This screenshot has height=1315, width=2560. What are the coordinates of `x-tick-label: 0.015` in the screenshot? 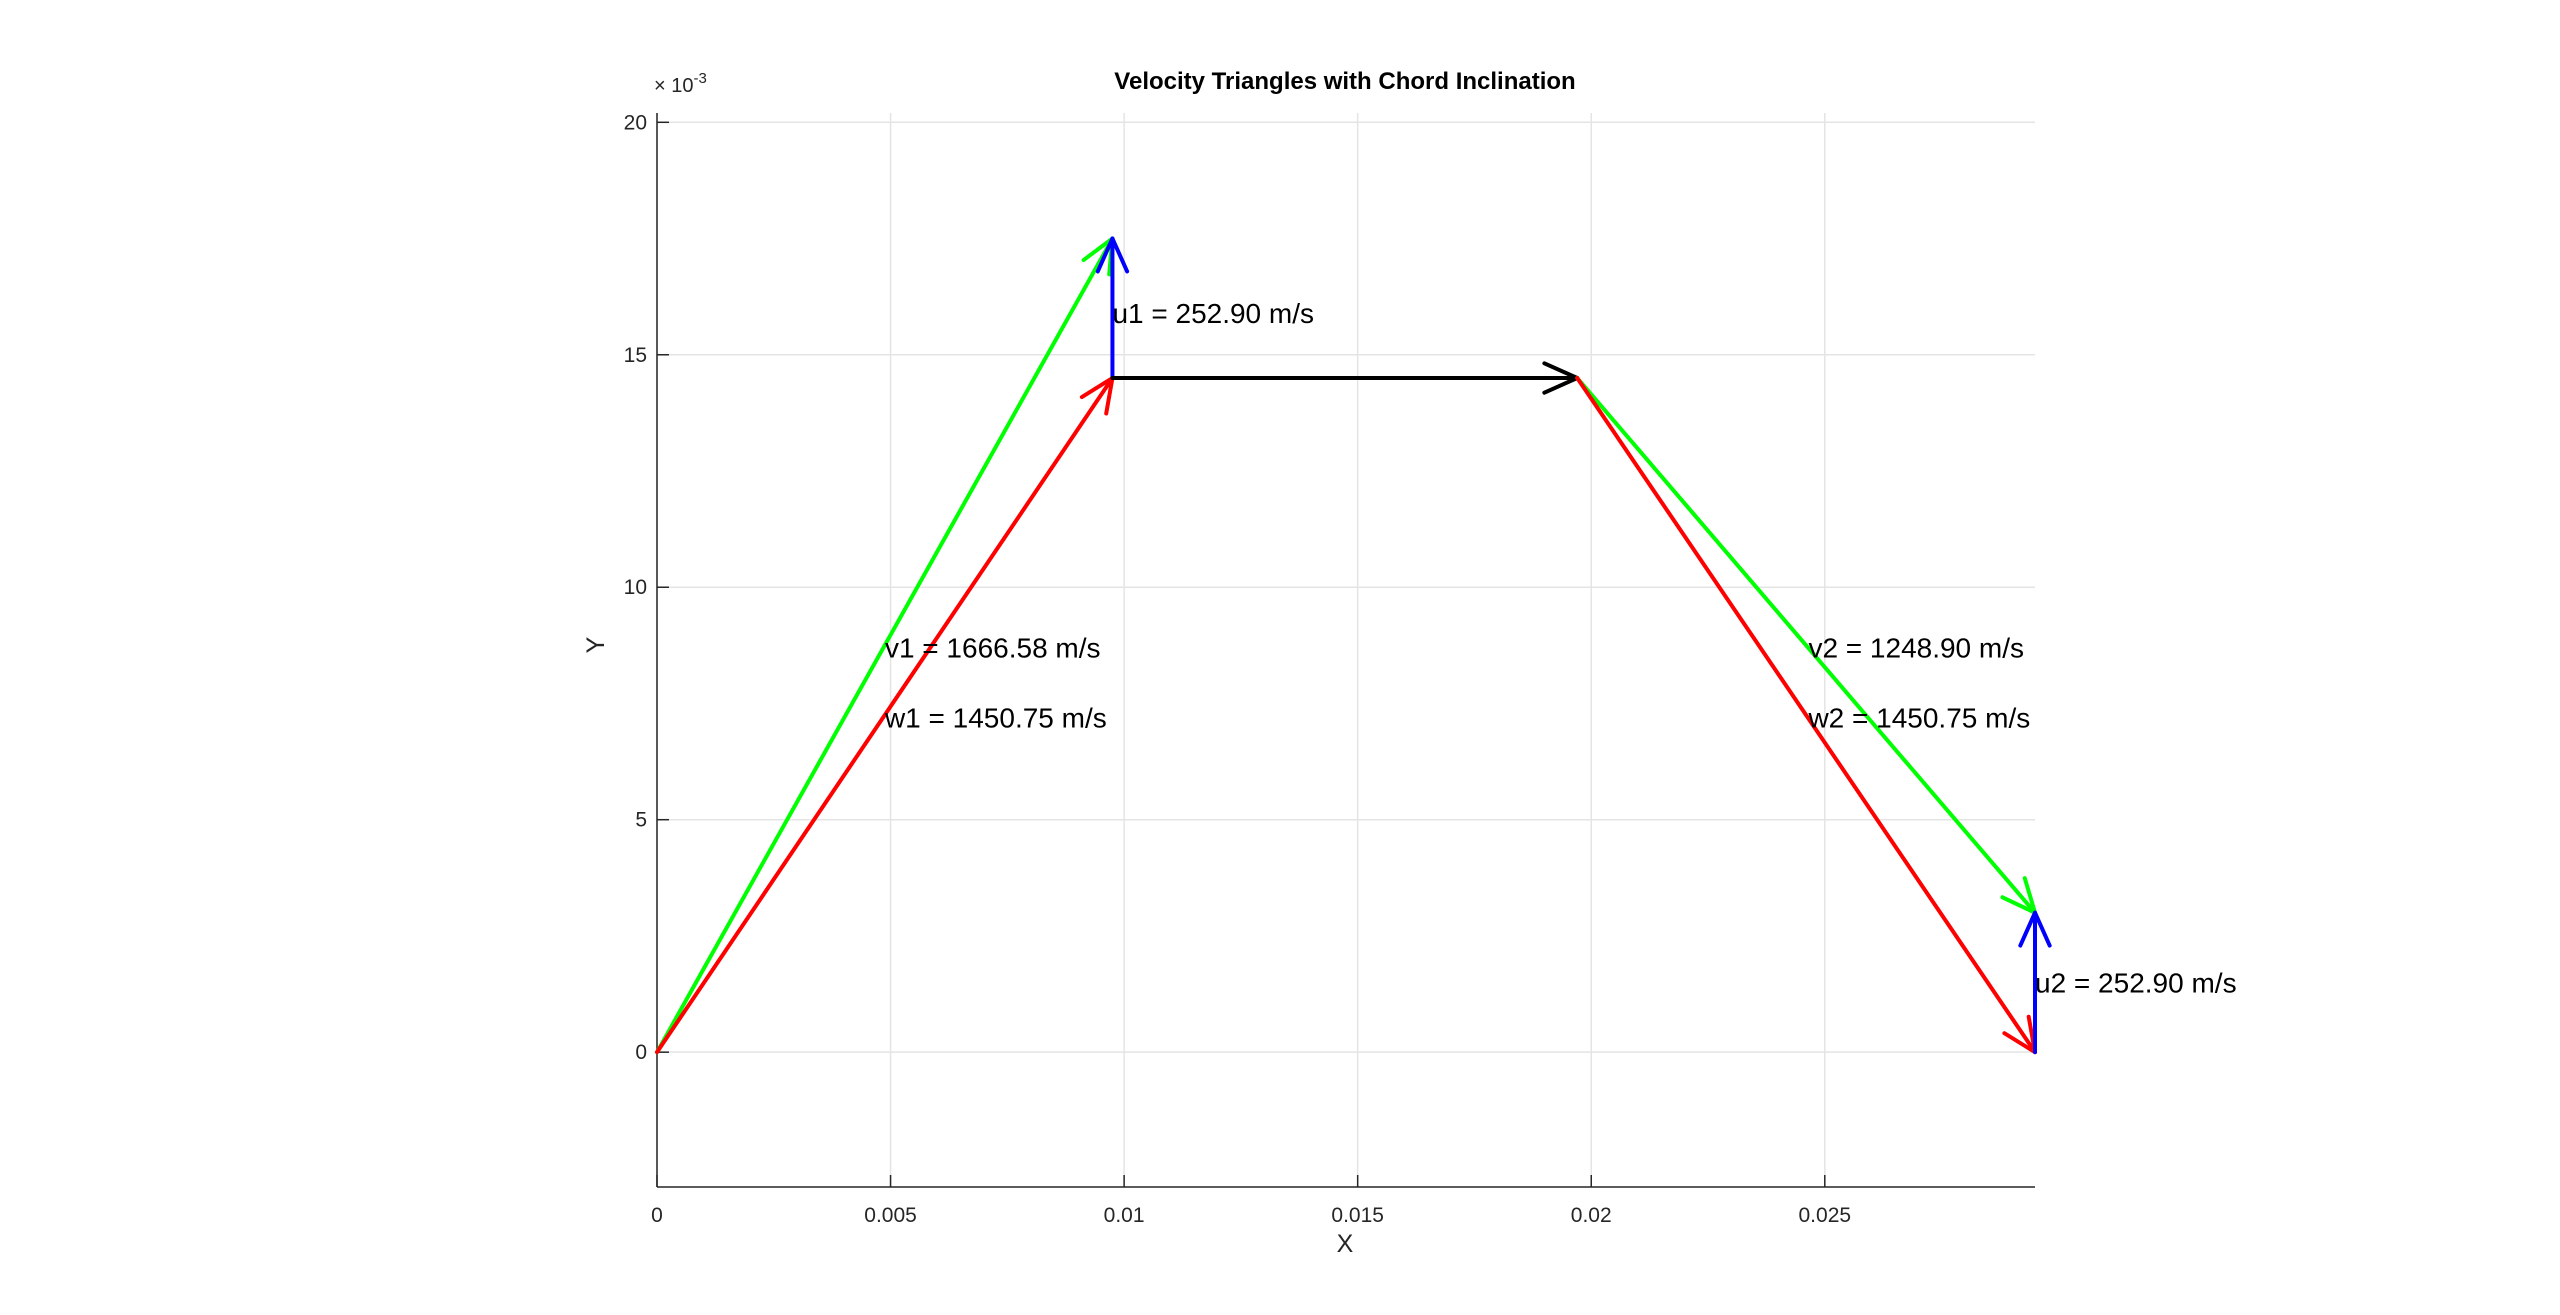 It's located at (1357, 1215).